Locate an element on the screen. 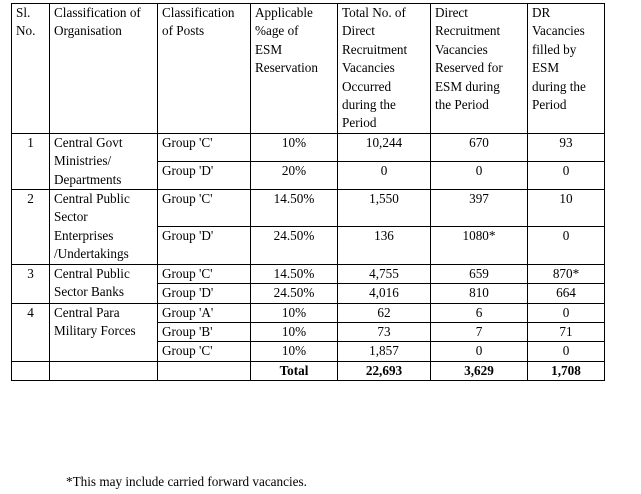 This screenshot has height=494, width=641. table-row: Group 'B' 10% 73 7 71 is located at coordinates (308, 332).